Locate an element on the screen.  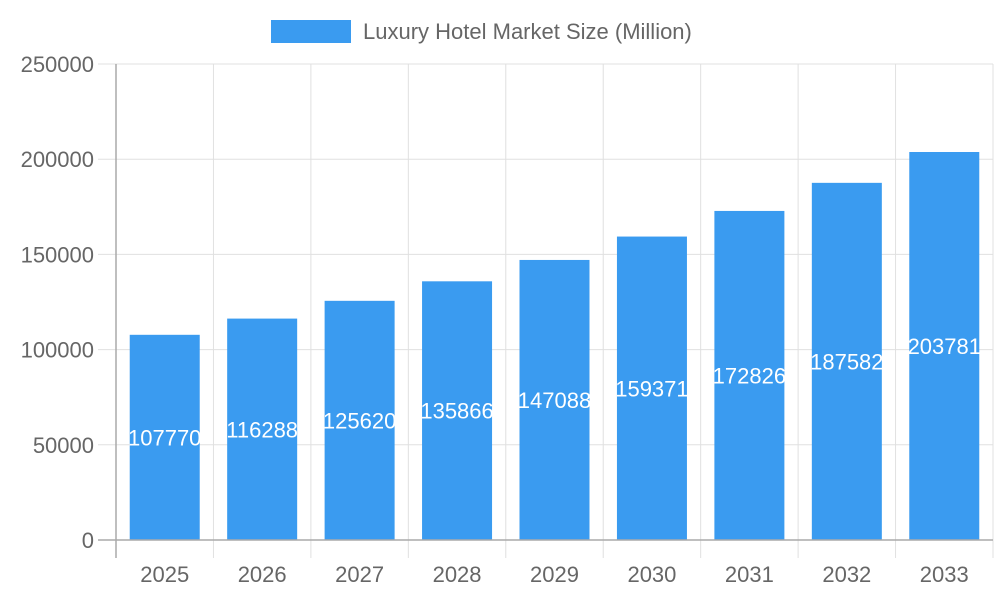
y-tick-label: 0 is located at coordinates (88, 540).